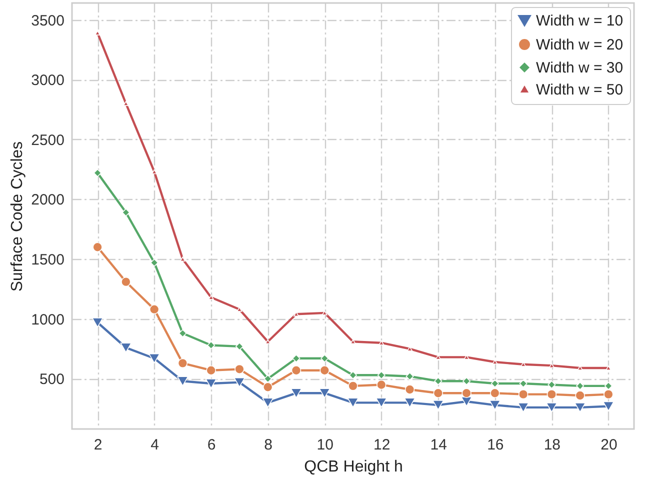 This screenshot has height=489, width=647. What do you see at coordinates (17, 216) in the screenshot?
I see `y-axis-title: Surface Code Cycles` at bounding box center [17, 216].